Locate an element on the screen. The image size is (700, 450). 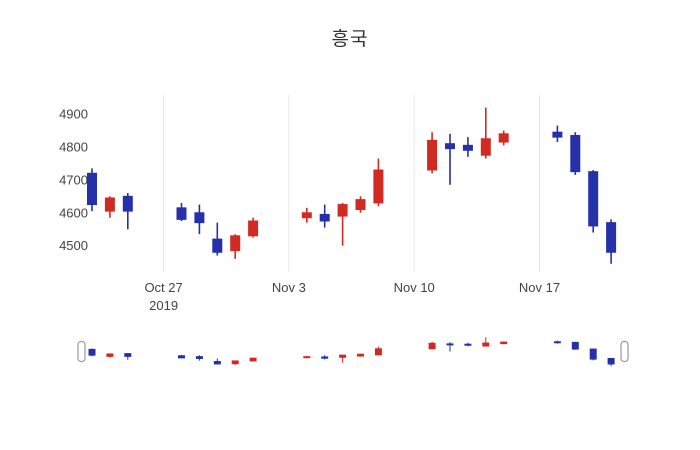
y-tick-label: 4600 is located at coordinates (73, 212).